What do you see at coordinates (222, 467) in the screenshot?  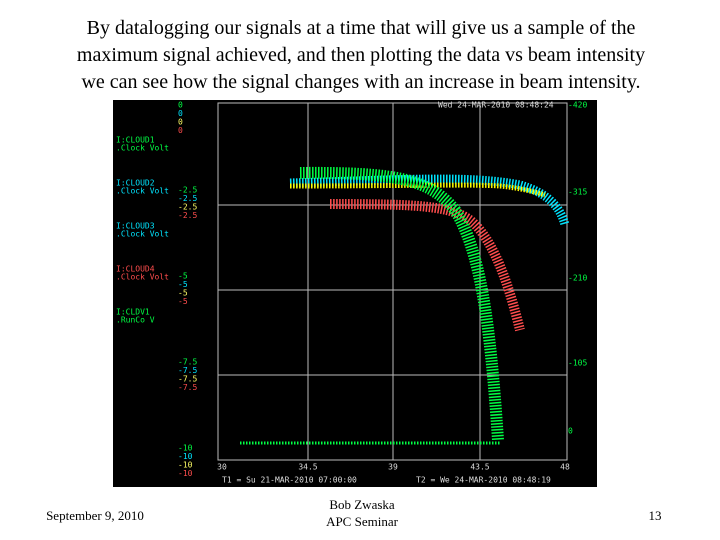 I see `bottom-axis-label: 30` at bounding box center [222, 467].